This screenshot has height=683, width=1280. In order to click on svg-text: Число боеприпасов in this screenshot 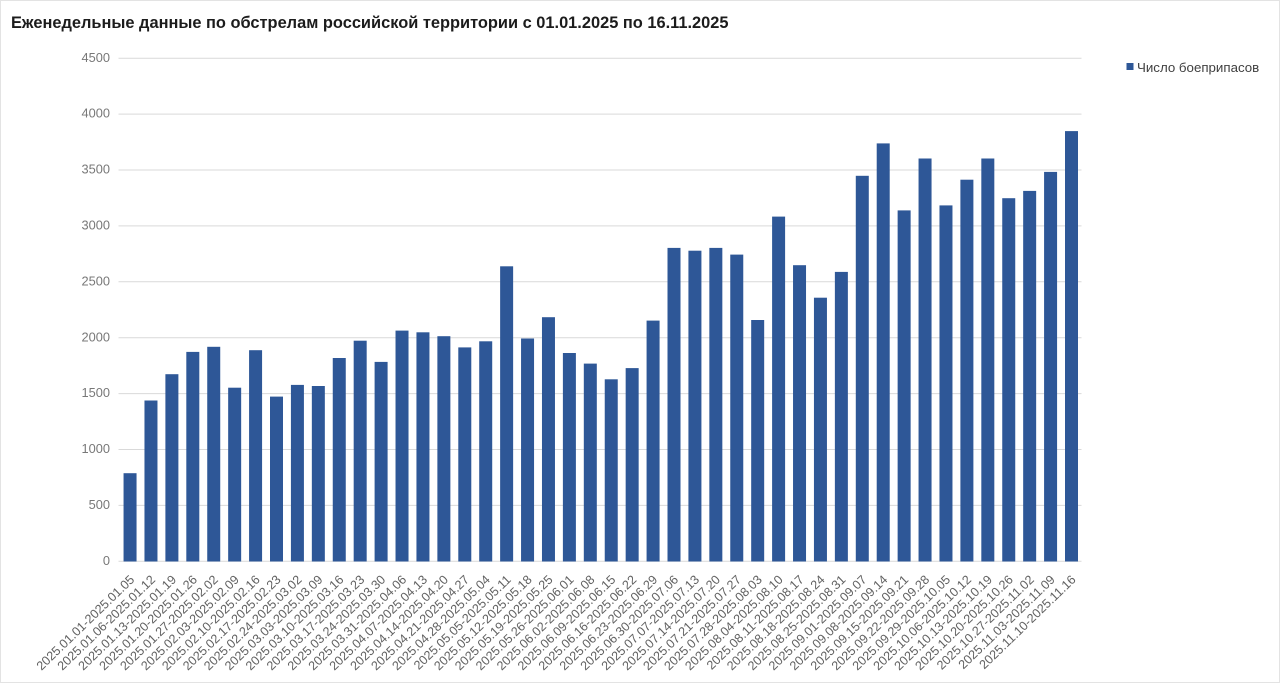, I will do `click(1198, 67)`.